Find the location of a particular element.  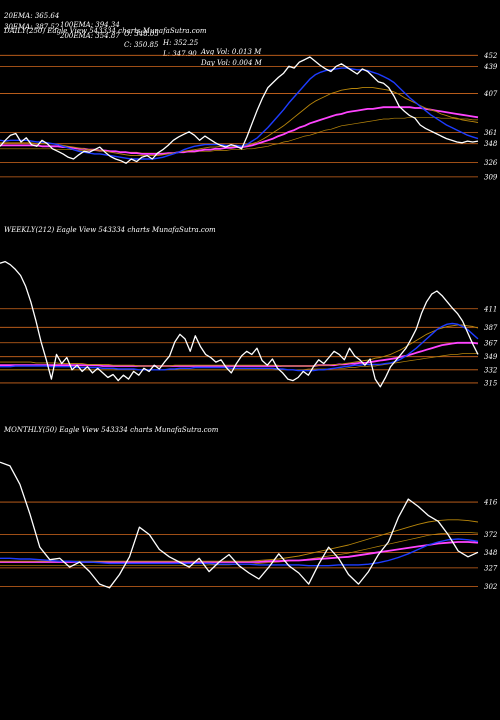

close-label: C: 350.85 is located at coordinates (141, 45).